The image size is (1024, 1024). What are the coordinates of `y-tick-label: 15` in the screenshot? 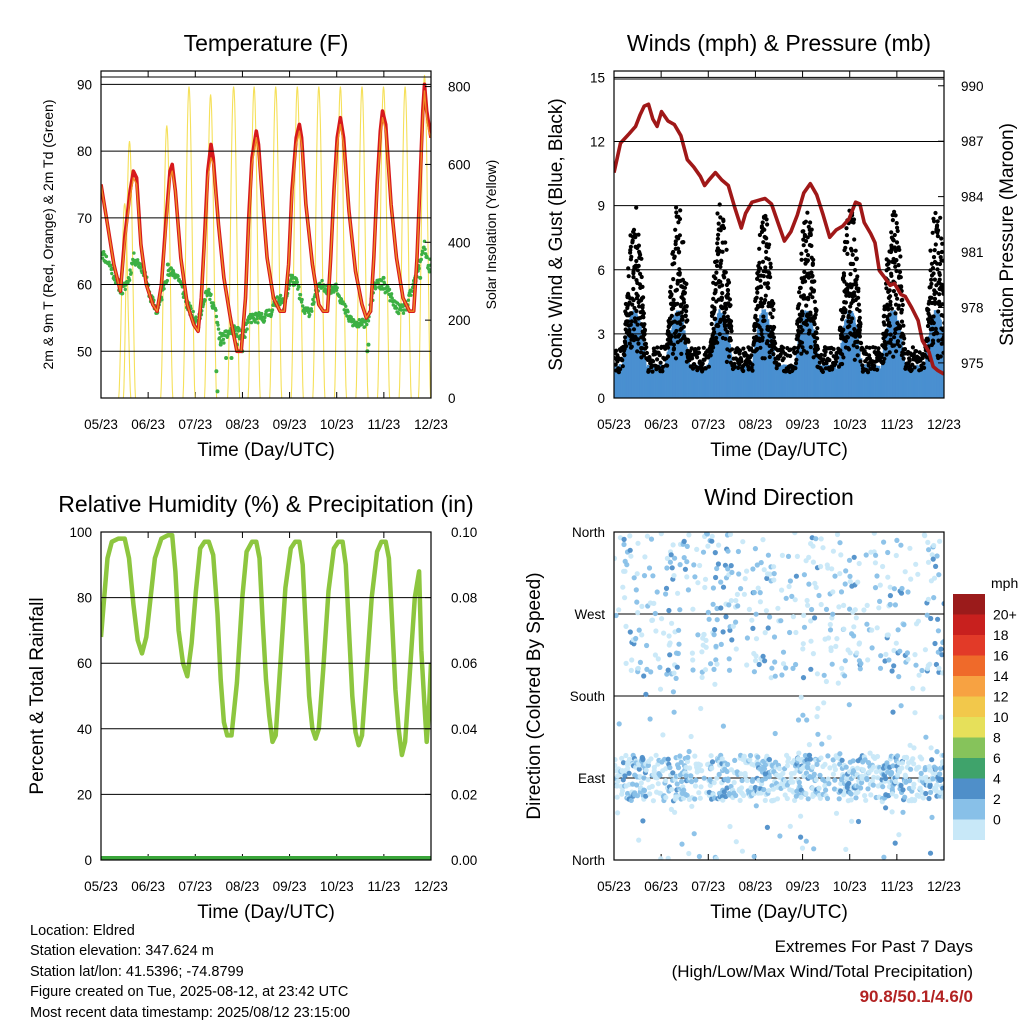 It's located at (597, 77).